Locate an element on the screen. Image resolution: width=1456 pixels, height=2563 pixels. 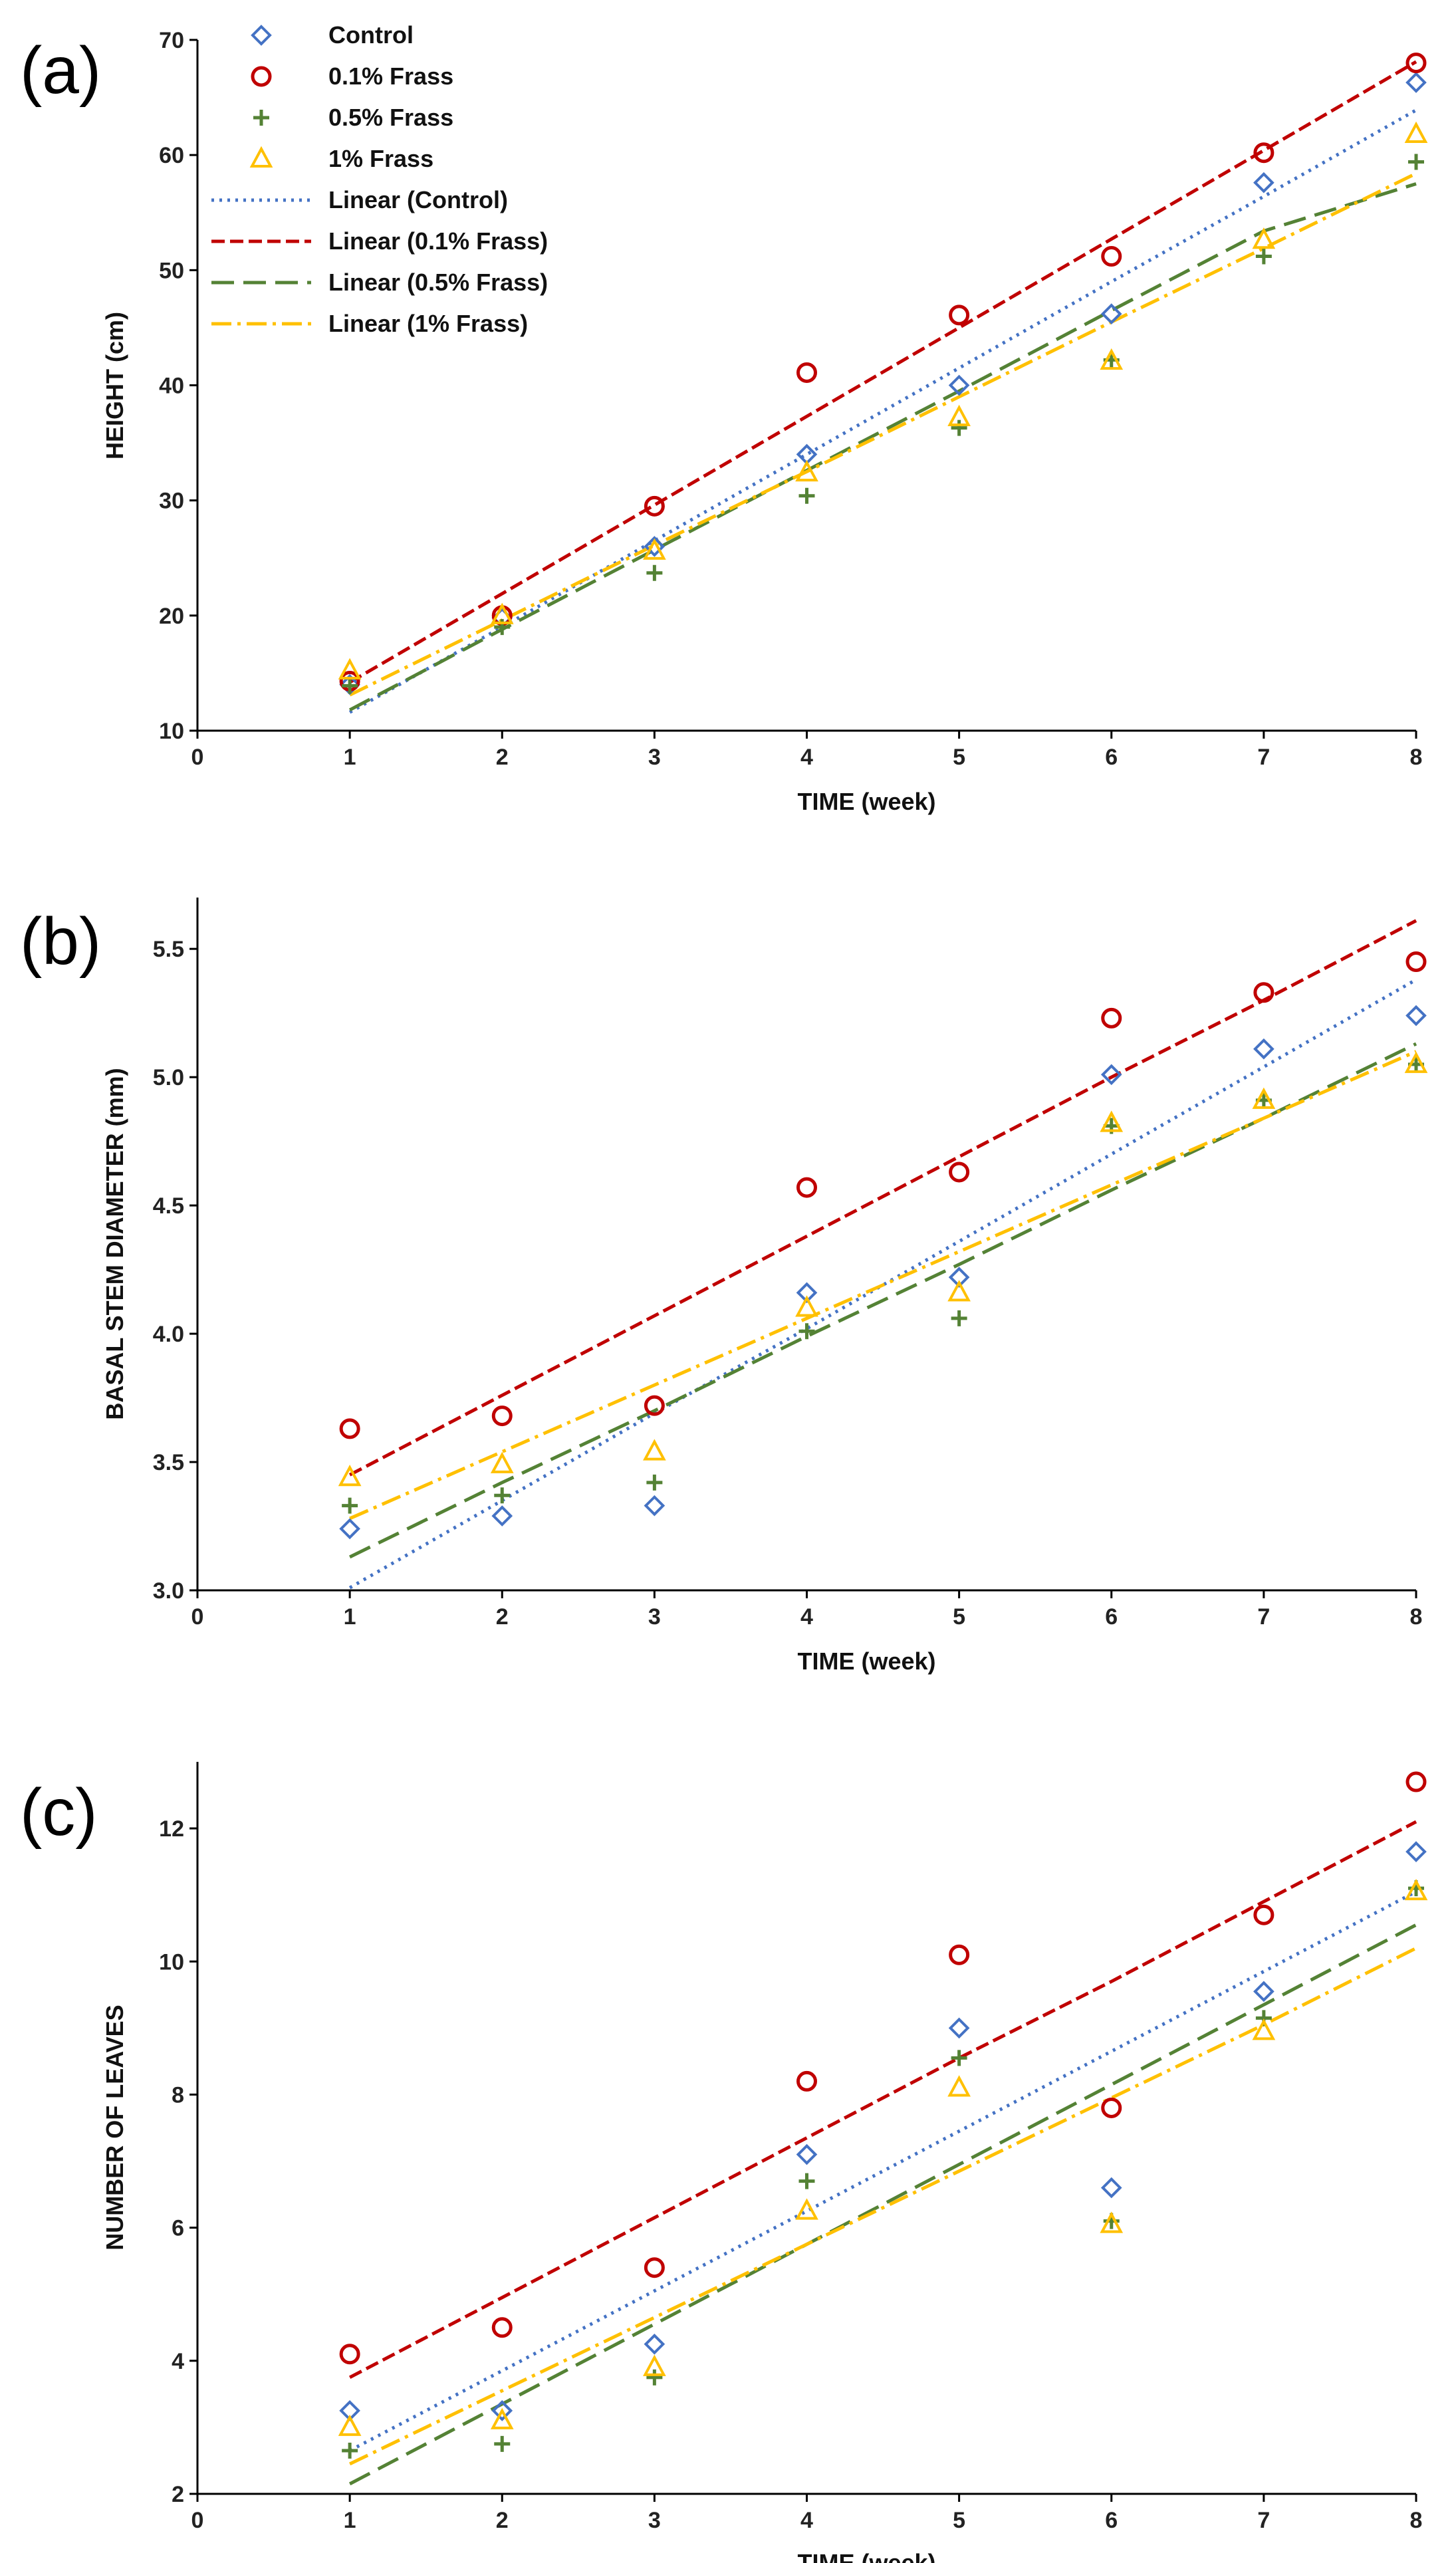
legend-label: 0.1% Frass is located at coordinates (390, 76).